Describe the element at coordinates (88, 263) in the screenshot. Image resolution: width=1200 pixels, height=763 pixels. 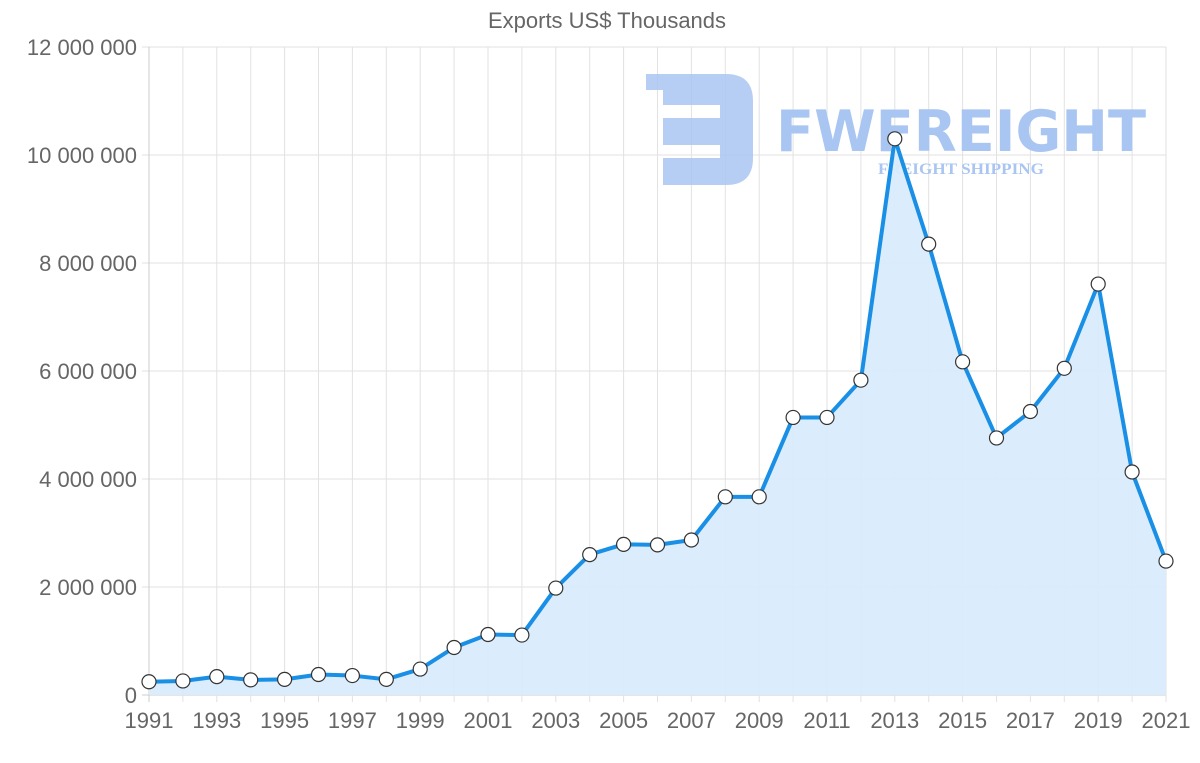
I see `y-tick-label: 8 000 000` at that location.